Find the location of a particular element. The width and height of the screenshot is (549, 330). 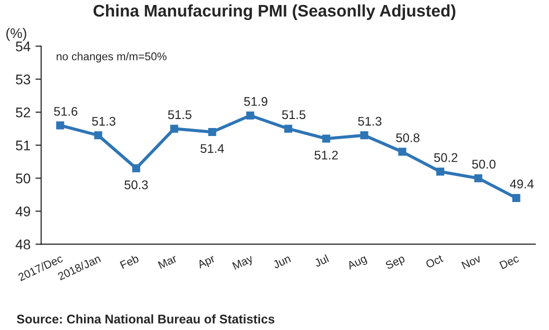

x-tick-label: Feb is located at coordinates (130, 262).